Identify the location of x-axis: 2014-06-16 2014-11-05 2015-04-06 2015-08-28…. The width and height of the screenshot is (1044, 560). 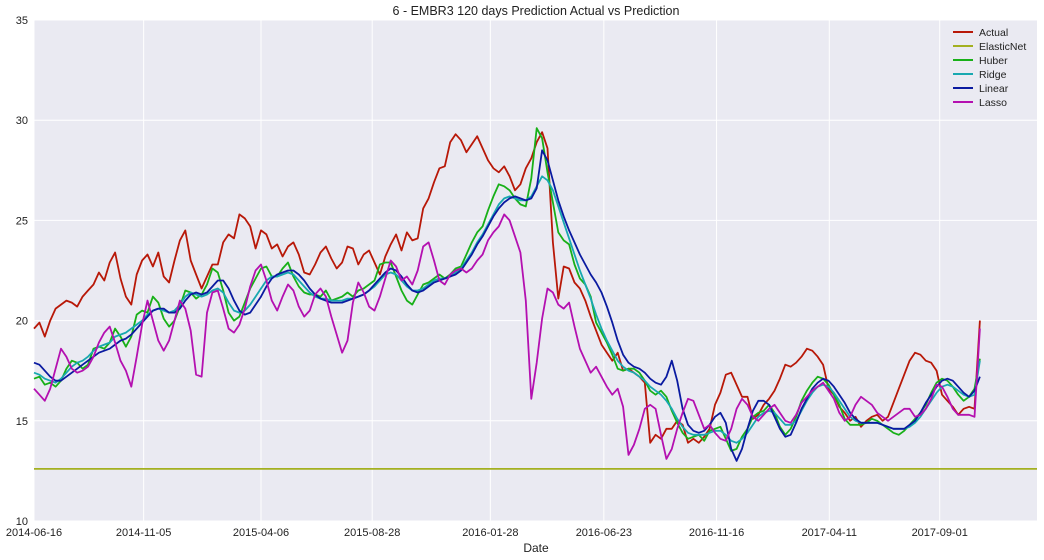
(487, 533).